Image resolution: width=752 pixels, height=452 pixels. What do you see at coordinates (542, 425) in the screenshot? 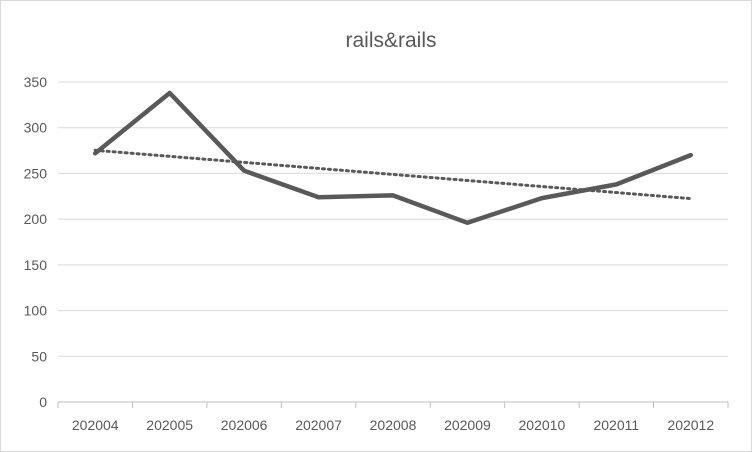
I see `x-tick-label: 202010` at bounding box center [542, 425].